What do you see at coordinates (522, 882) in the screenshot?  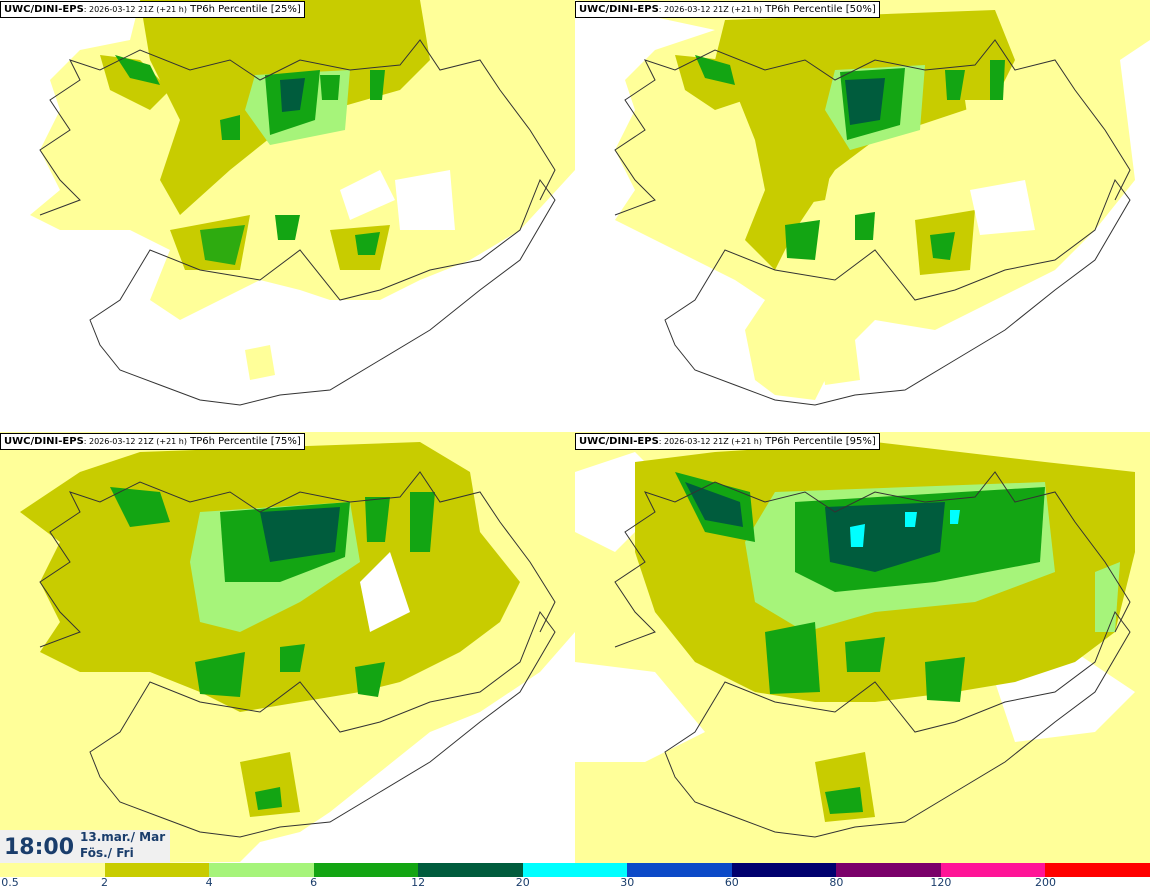 I see `legend-tick-label: 20` at bounding box center [522, 882].